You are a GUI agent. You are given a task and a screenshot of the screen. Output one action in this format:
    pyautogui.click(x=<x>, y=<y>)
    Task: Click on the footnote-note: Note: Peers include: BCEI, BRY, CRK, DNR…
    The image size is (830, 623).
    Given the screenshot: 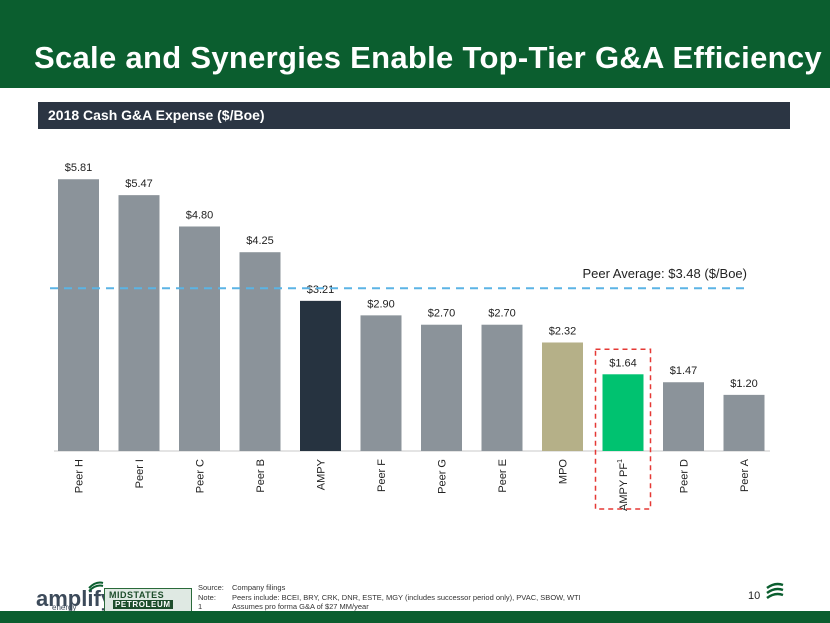 What is the action you would take?
    pyautogui.click(x=389, y=598)
    